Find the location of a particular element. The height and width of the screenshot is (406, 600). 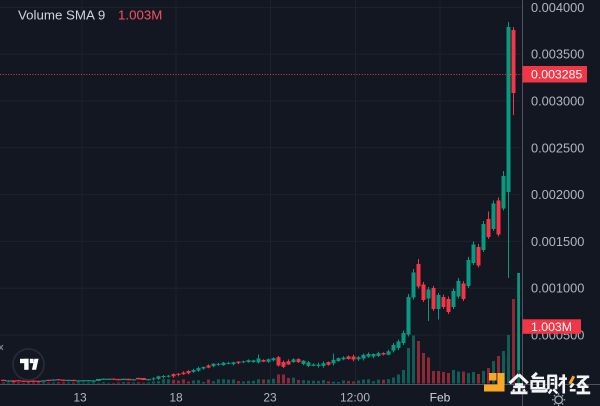

svg-text: 0.003500 is located at coordinates (557, 54).